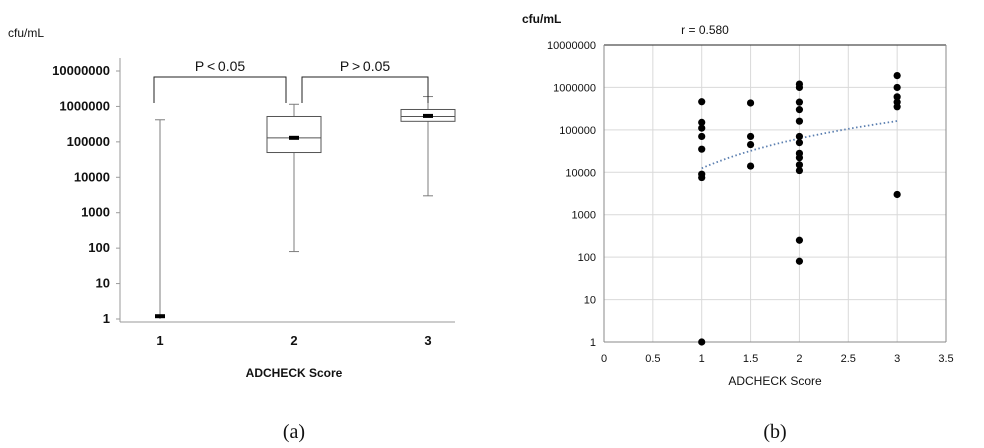 The height and width of the screenshot is (448, 984). What do you see at coordinates (580, 173) in the screenshot?
I see `y-tick-label-b: 10000` at bounding box center [580, 173].